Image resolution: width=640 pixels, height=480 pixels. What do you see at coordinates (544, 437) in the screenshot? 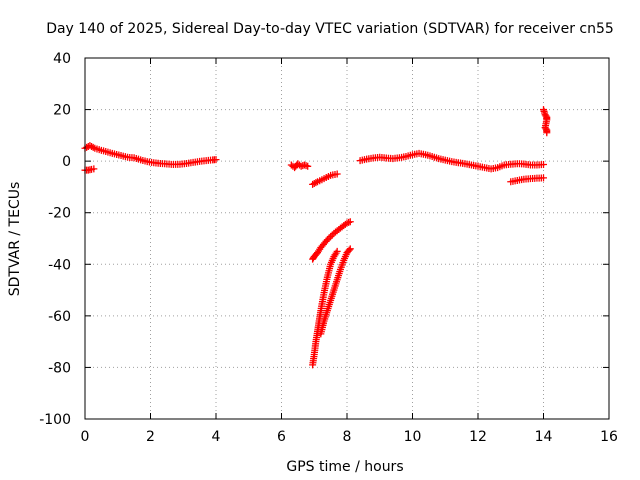
I see `x-tick-label: 14` at bounding box center [544, 437].